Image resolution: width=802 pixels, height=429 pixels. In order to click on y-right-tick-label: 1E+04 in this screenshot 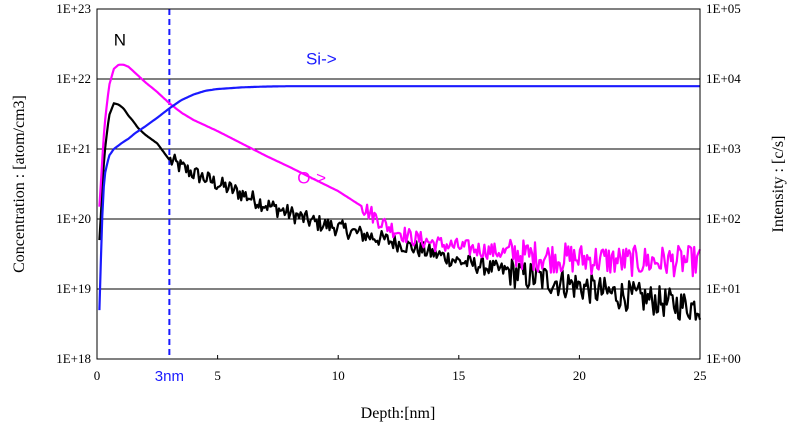, I will do `click(723, 78)`.